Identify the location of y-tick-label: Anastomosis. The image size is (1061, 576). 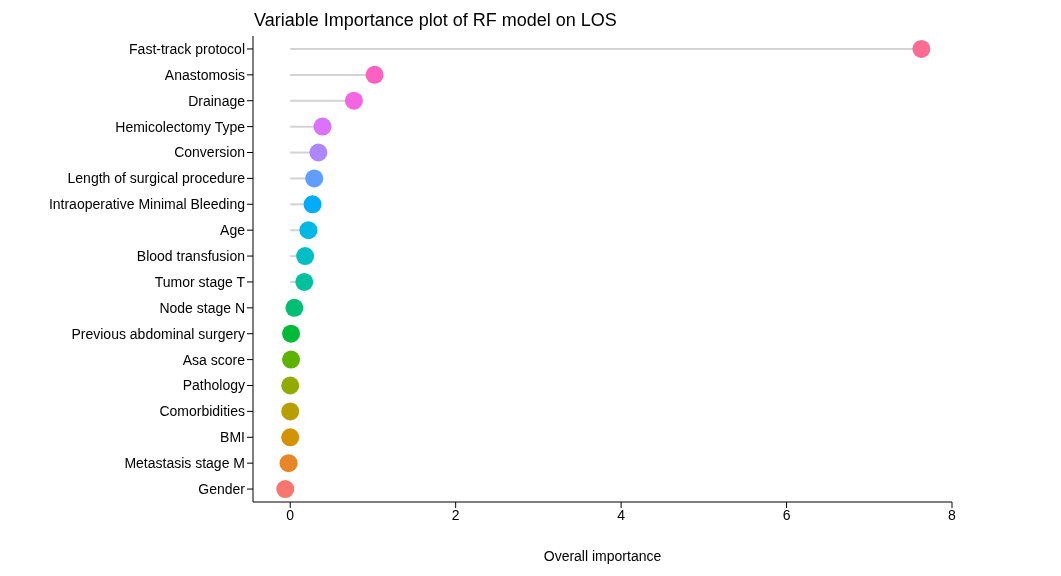
(204, 74).